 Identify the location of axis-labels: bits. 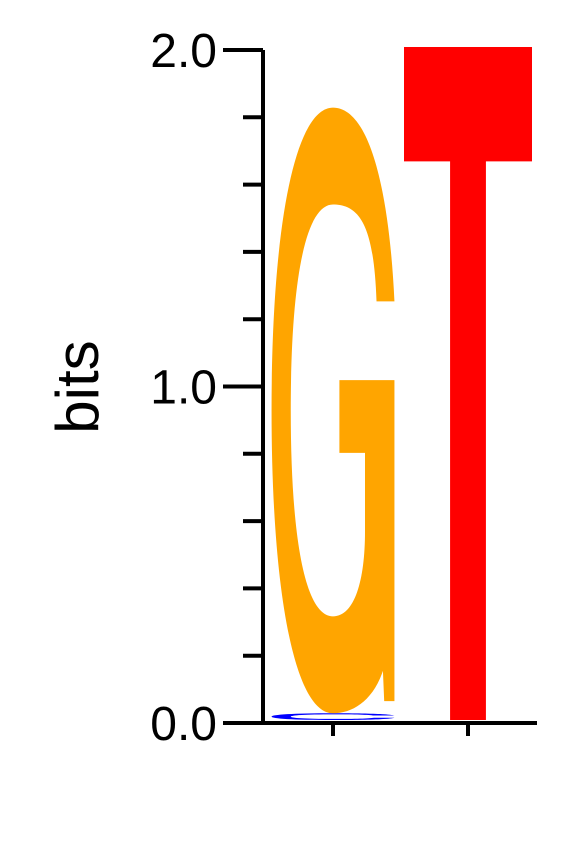
(77, 386).